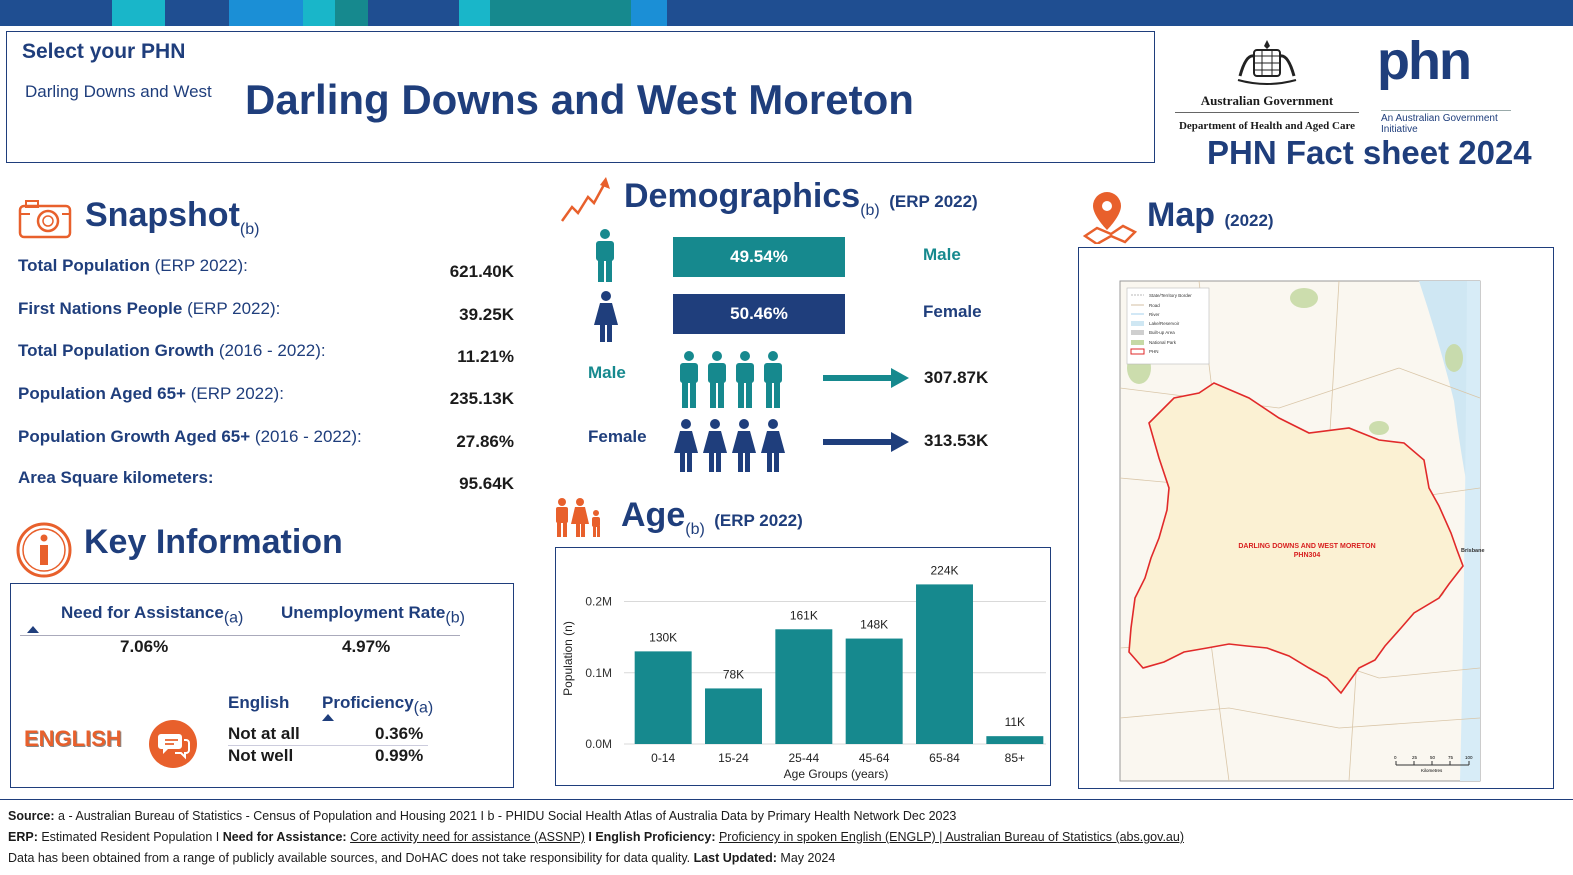  I want to click on snapshot-value: 95.64K, so click(486, 483).